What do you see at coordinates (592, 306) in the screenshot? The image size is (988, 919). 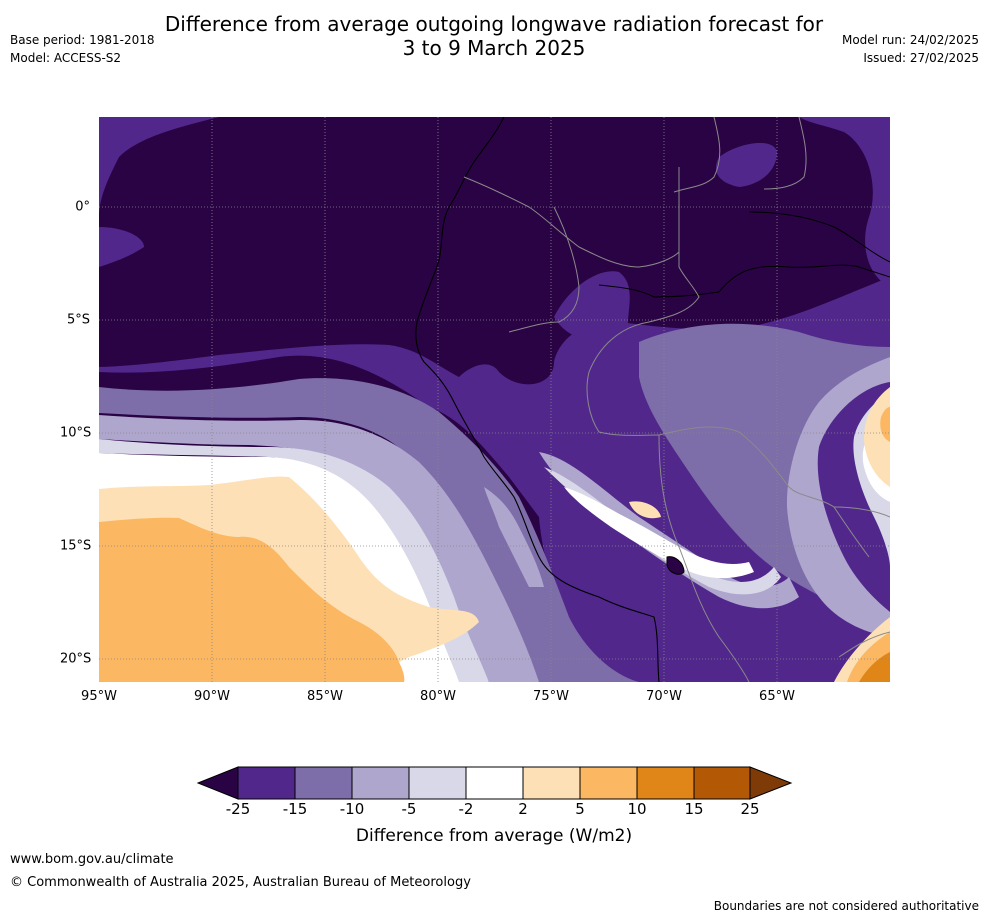 I see `band-neg25-neg15-peru` at bounding box center [592, 306].